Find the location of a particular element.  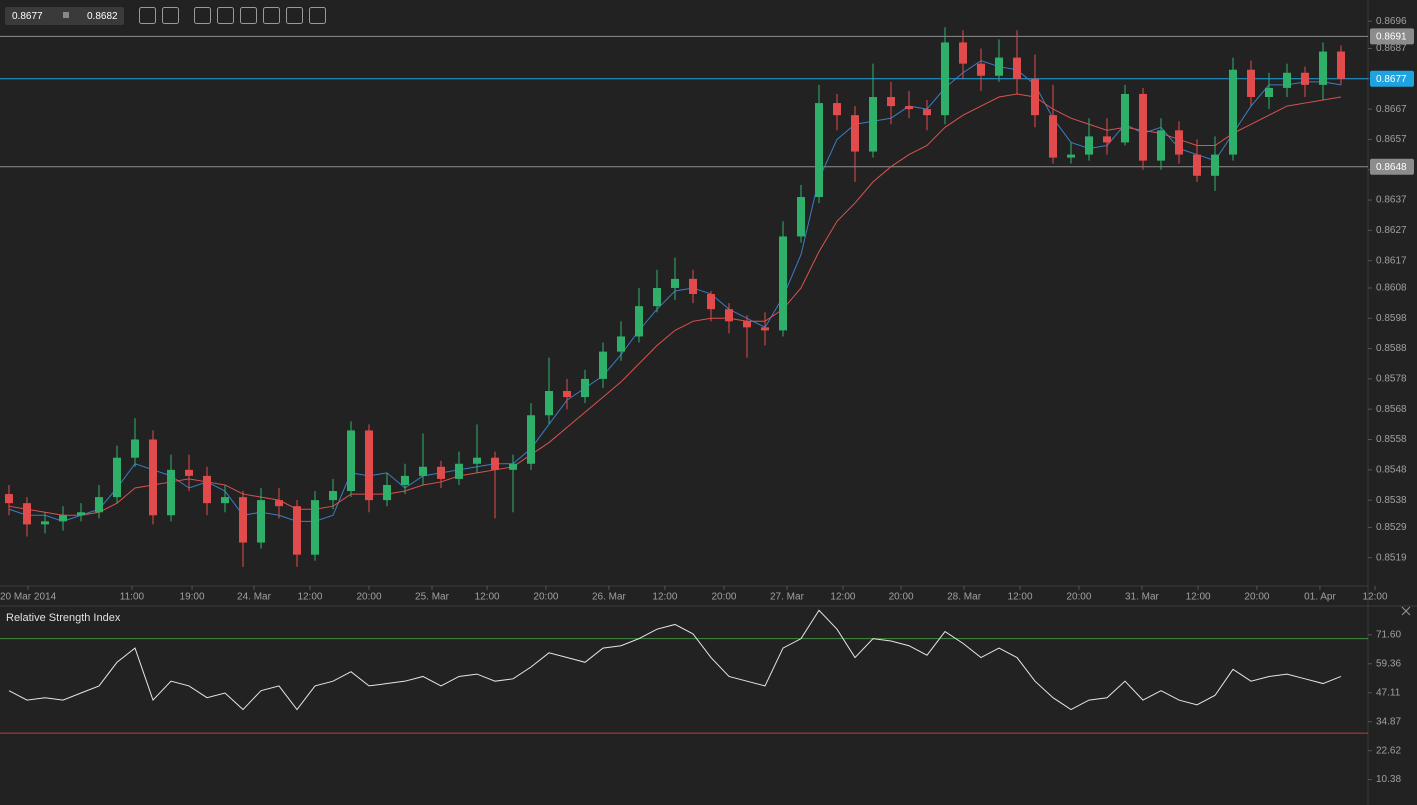

y-tick-label: 59.36 is located at coordinates (1388, 663).